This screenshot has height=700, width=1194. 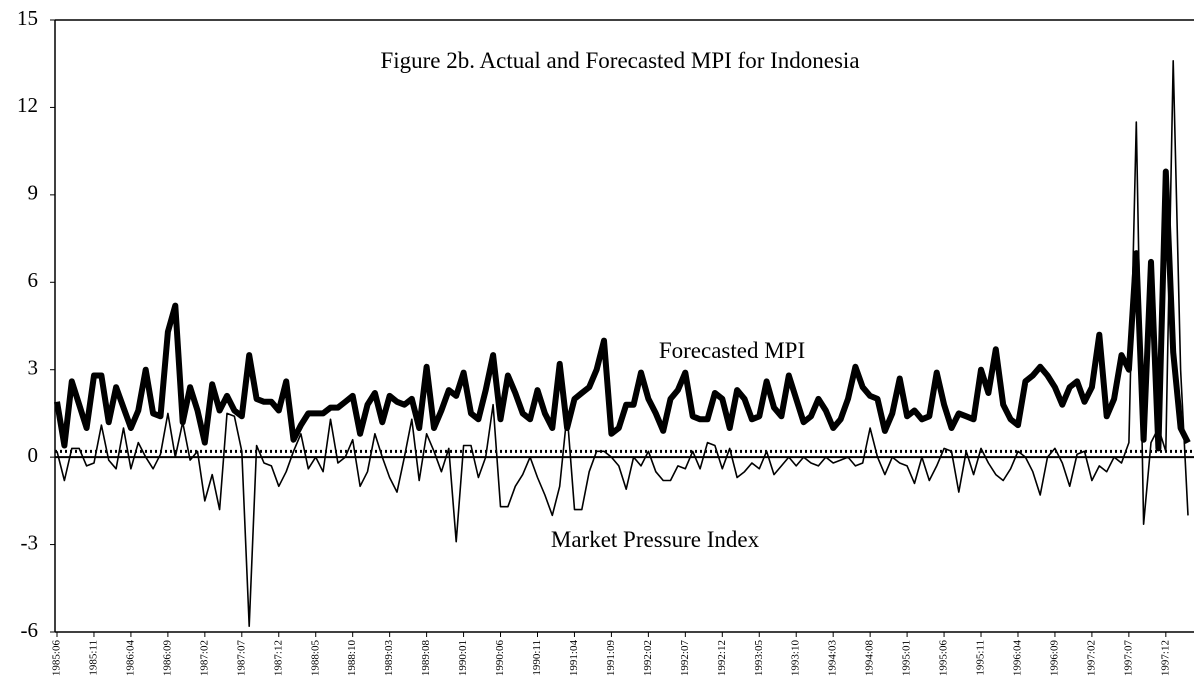 What do you see at coordinates (33, 455) in the screenshot?
I see `y-tick-label: 0` at bounding box center [33, 455].